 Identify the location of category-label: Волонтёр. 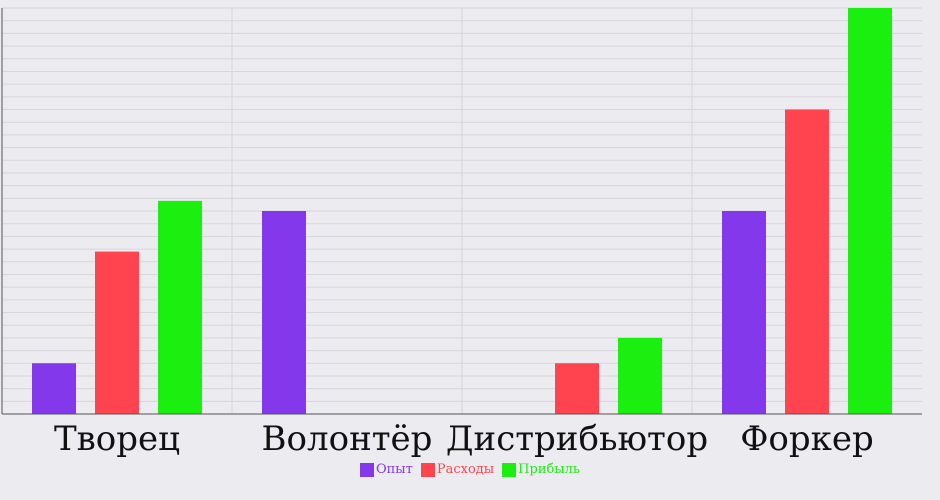
(347, 439).